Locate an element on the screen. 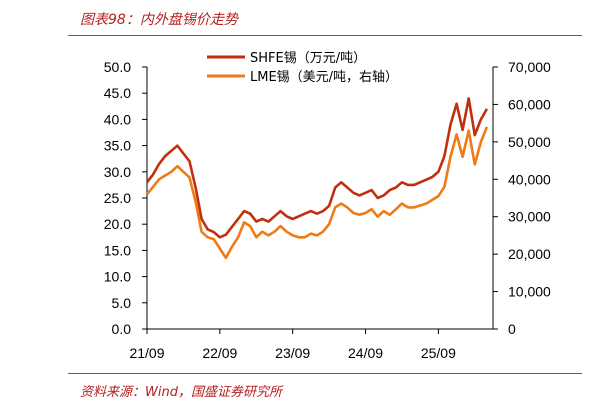  left-tick-label: 10.0 is located at coordinates (117, 277).